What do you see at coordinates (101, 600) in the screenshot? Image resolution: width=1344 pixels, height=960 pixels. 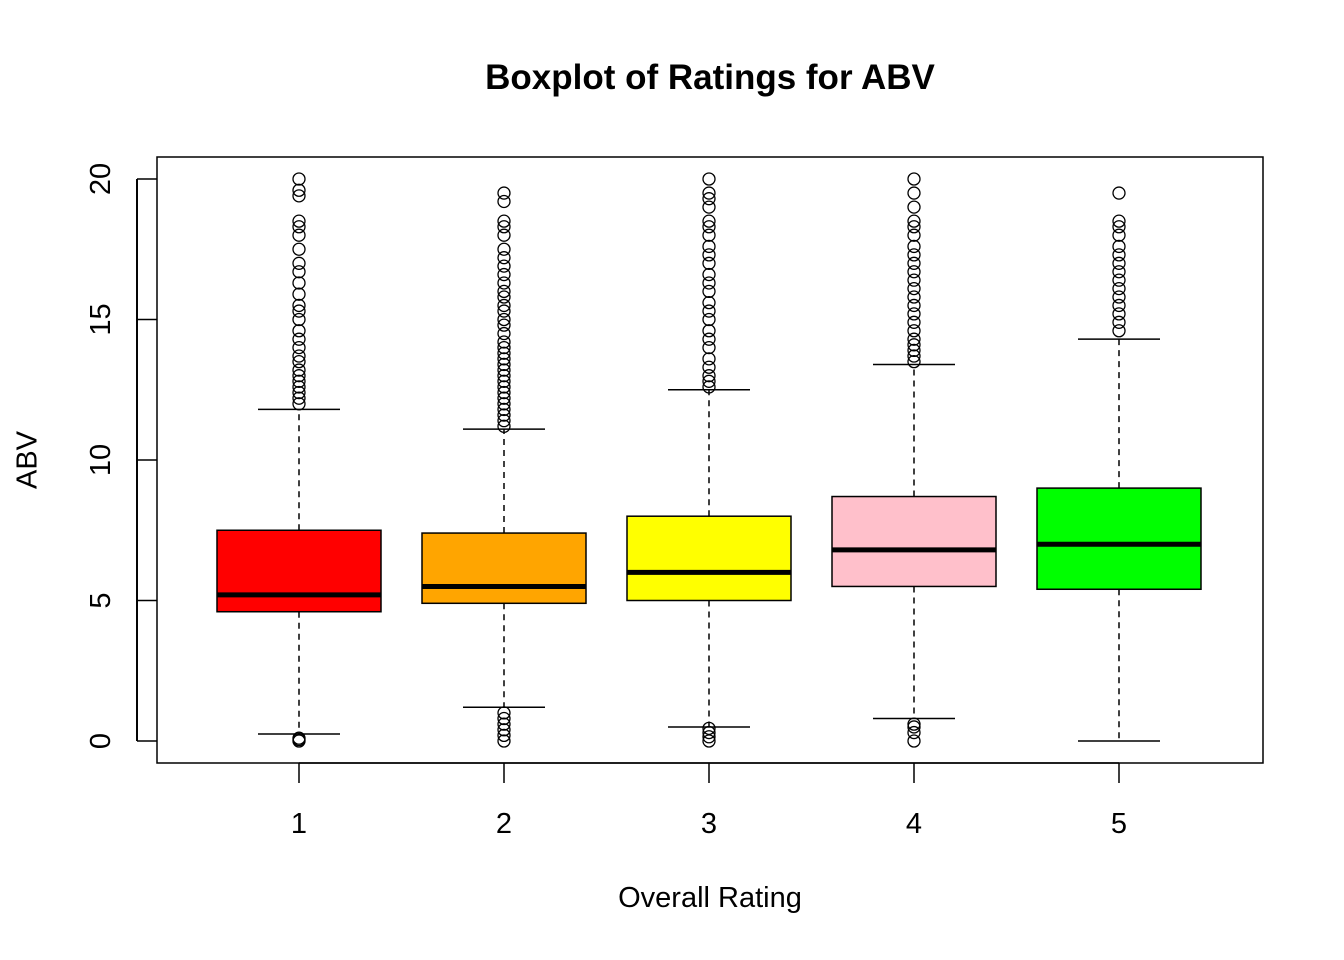 I see `y-tick-label: 5` at bounding box center [101, 600].